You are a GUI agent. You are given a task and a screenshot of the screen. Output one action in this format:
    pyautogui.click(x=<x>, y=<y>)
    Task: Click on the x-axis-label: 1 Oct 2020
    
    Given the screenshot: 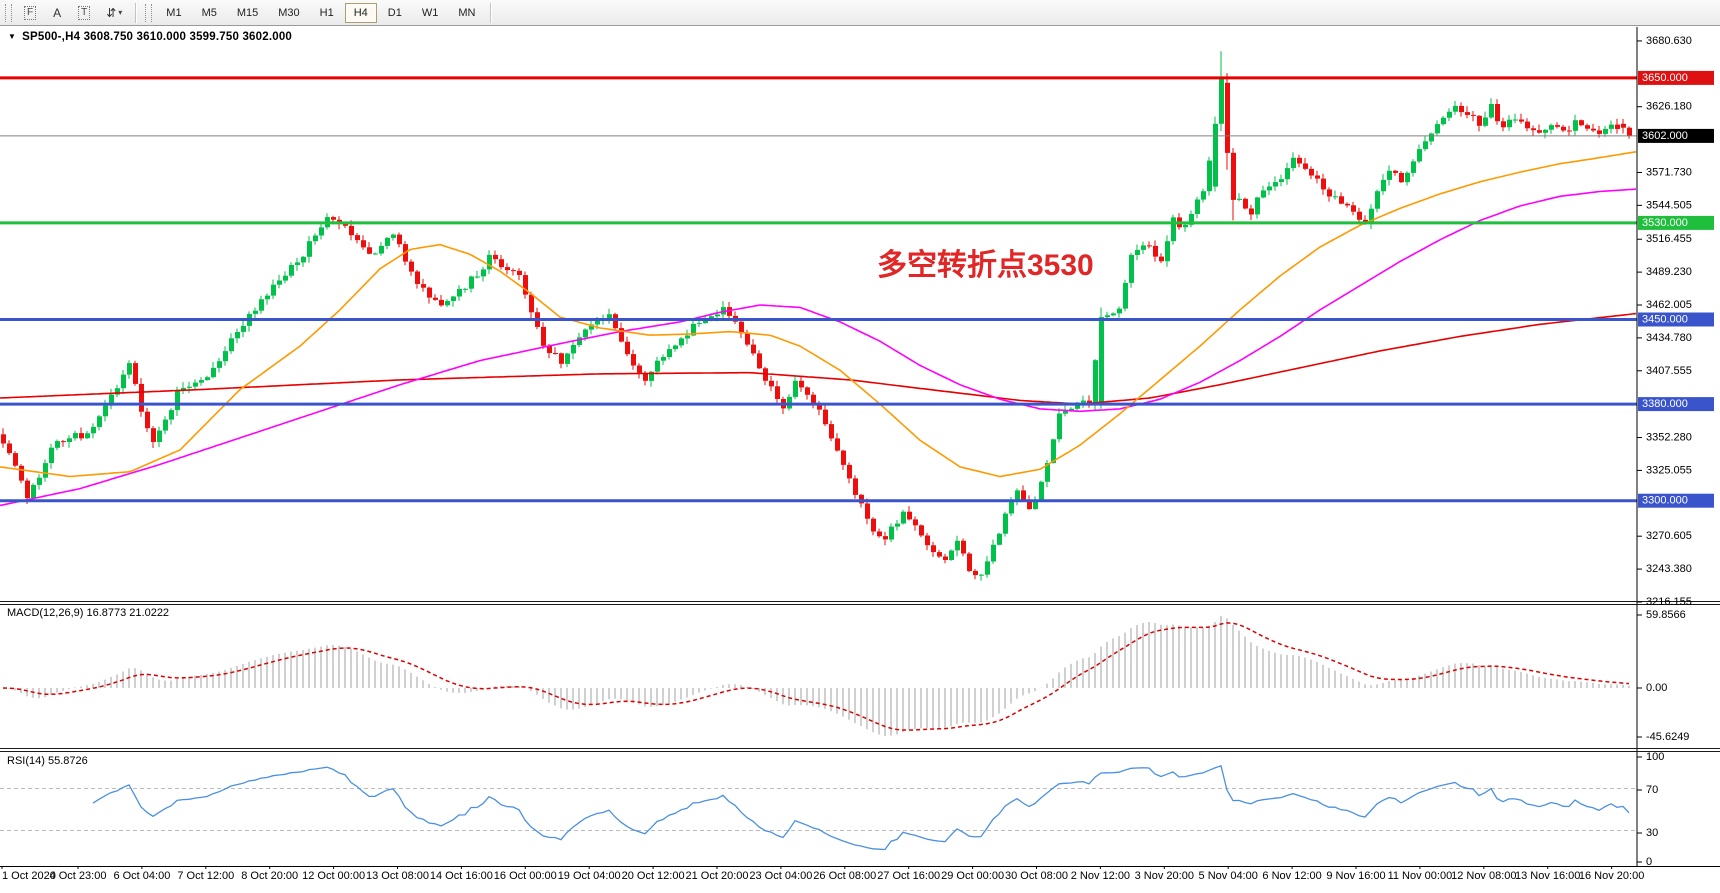 What is the action you would take?
    pyautogui.click(x=29, y=876)
    